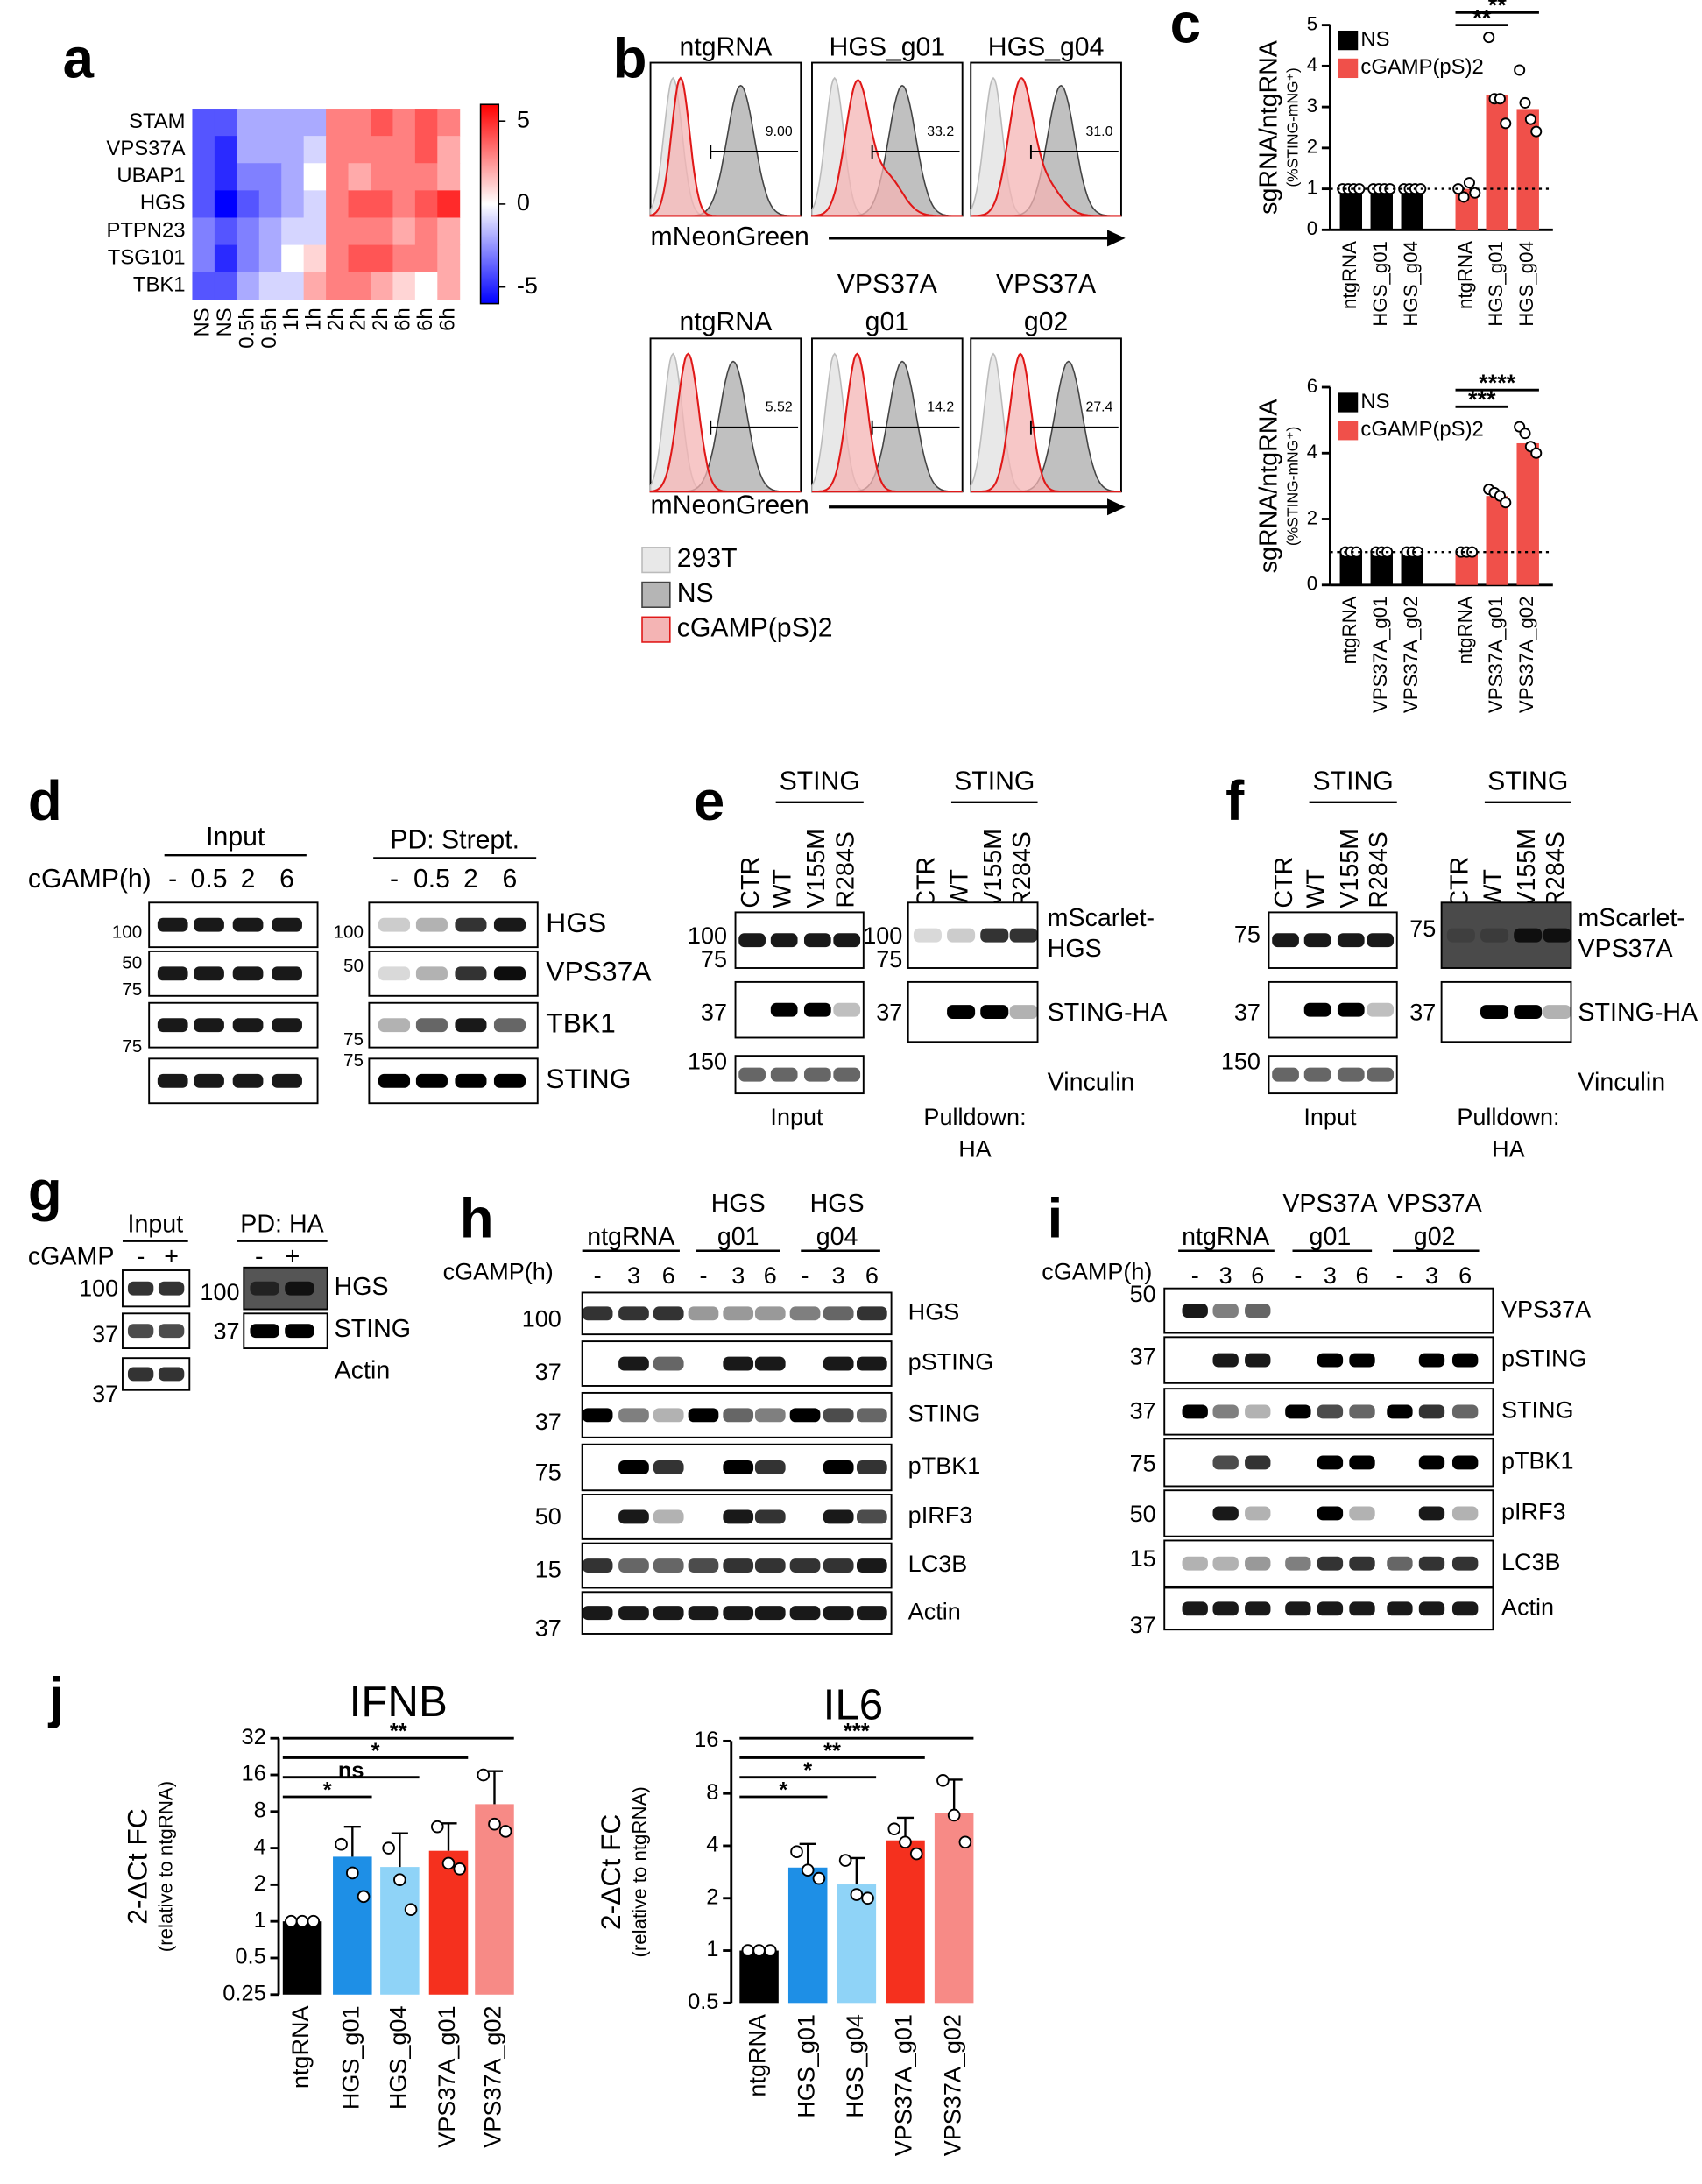 The image size is (1702, 2184). Describe the element at coordinates (806, 2066) in the screenshot. I see `x-tick-label: HGS_g01` at that location.